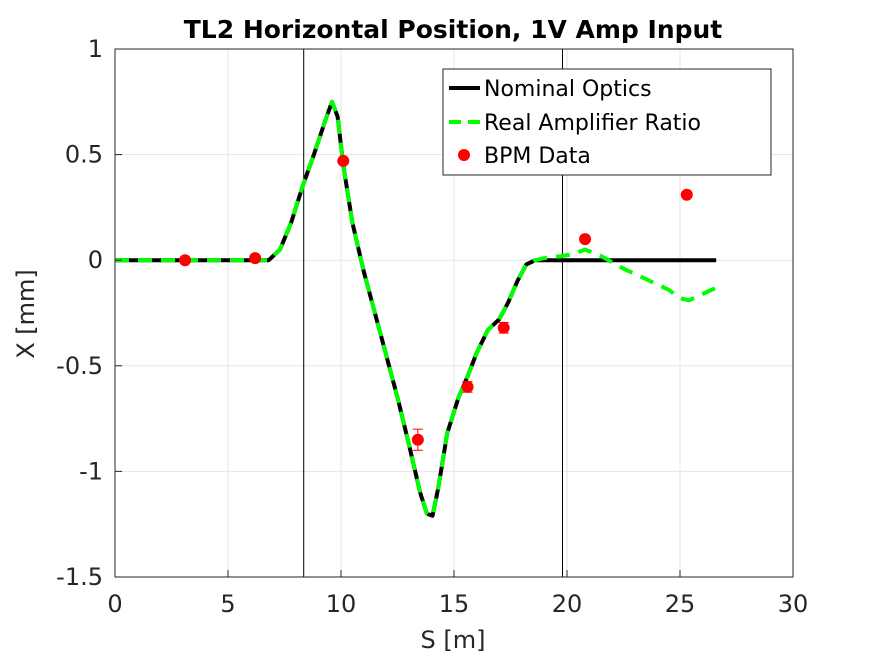 This screenshot has height=656, width=875. What do you see at coordinates (89, 313) in the screenshot?
I see `y-axis-ticks: -1.5 -1 -0.5 0 0.5 1` at bounding box center [89, 313].